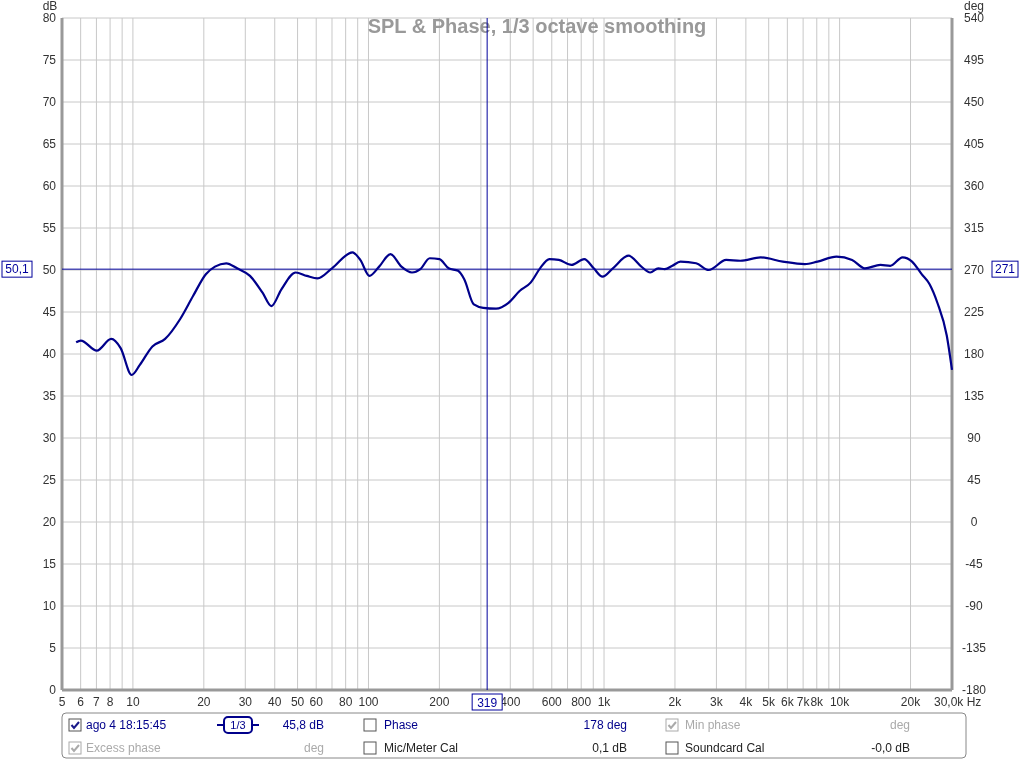  Describe the element at coordinates (81, 702) in the screenshot. I see `x-tick-label: 6` at that location.